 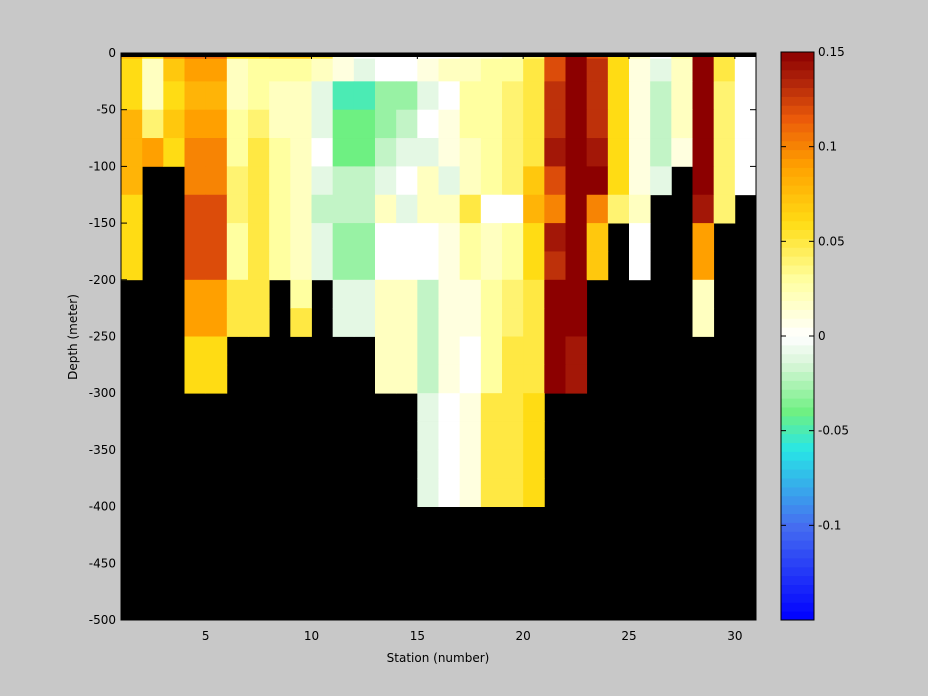 I want to click on x-tick-label: 10, so click(x=311, y=636).